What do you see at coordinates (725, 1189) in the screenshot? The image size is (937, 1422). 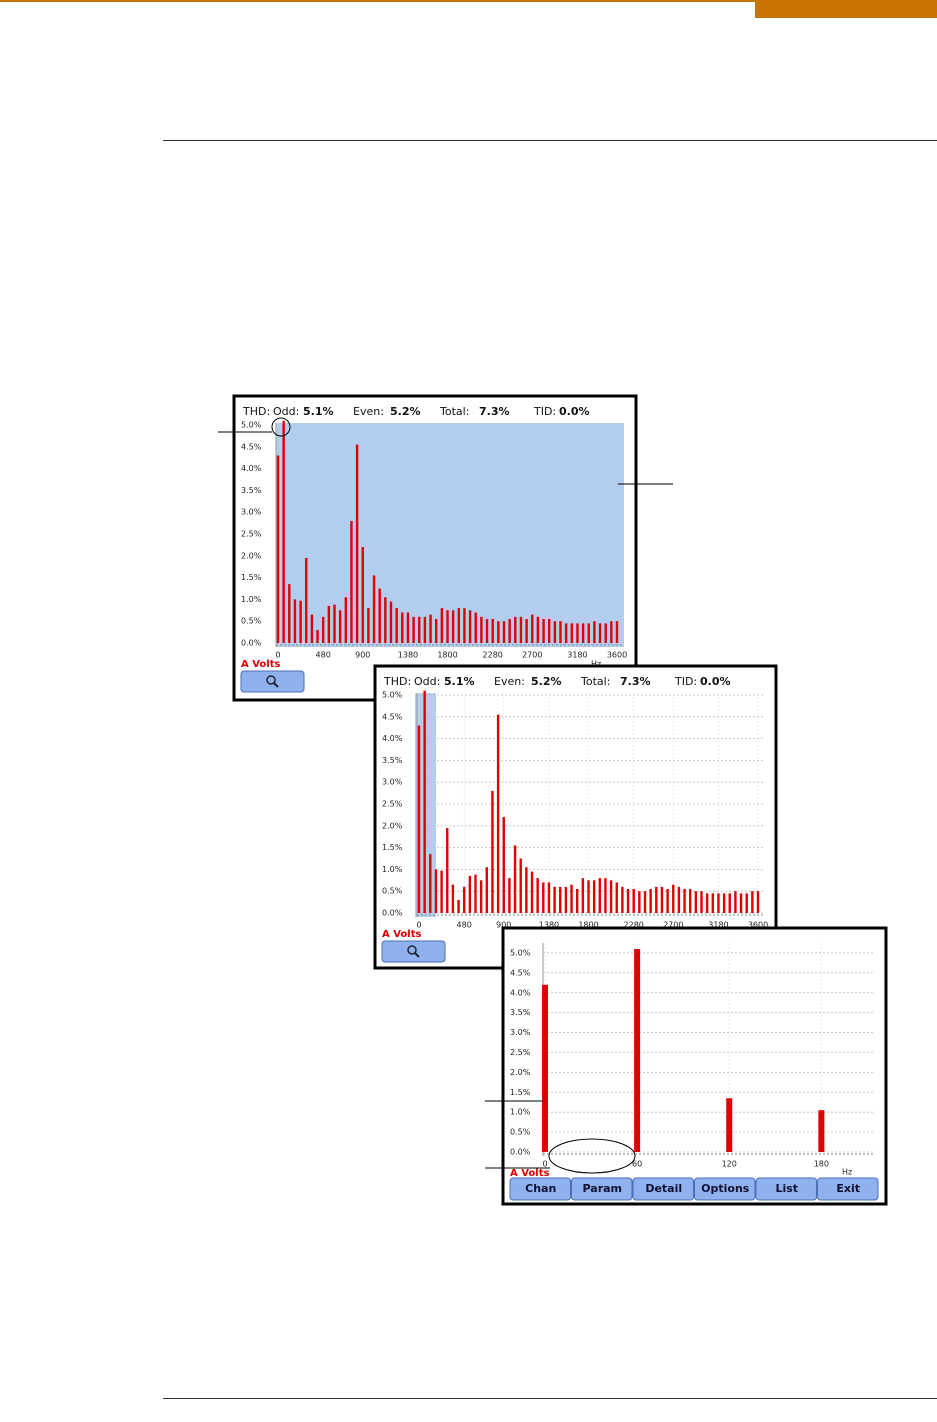 I see `softkey: Options` at bounding box center [725, 1189].